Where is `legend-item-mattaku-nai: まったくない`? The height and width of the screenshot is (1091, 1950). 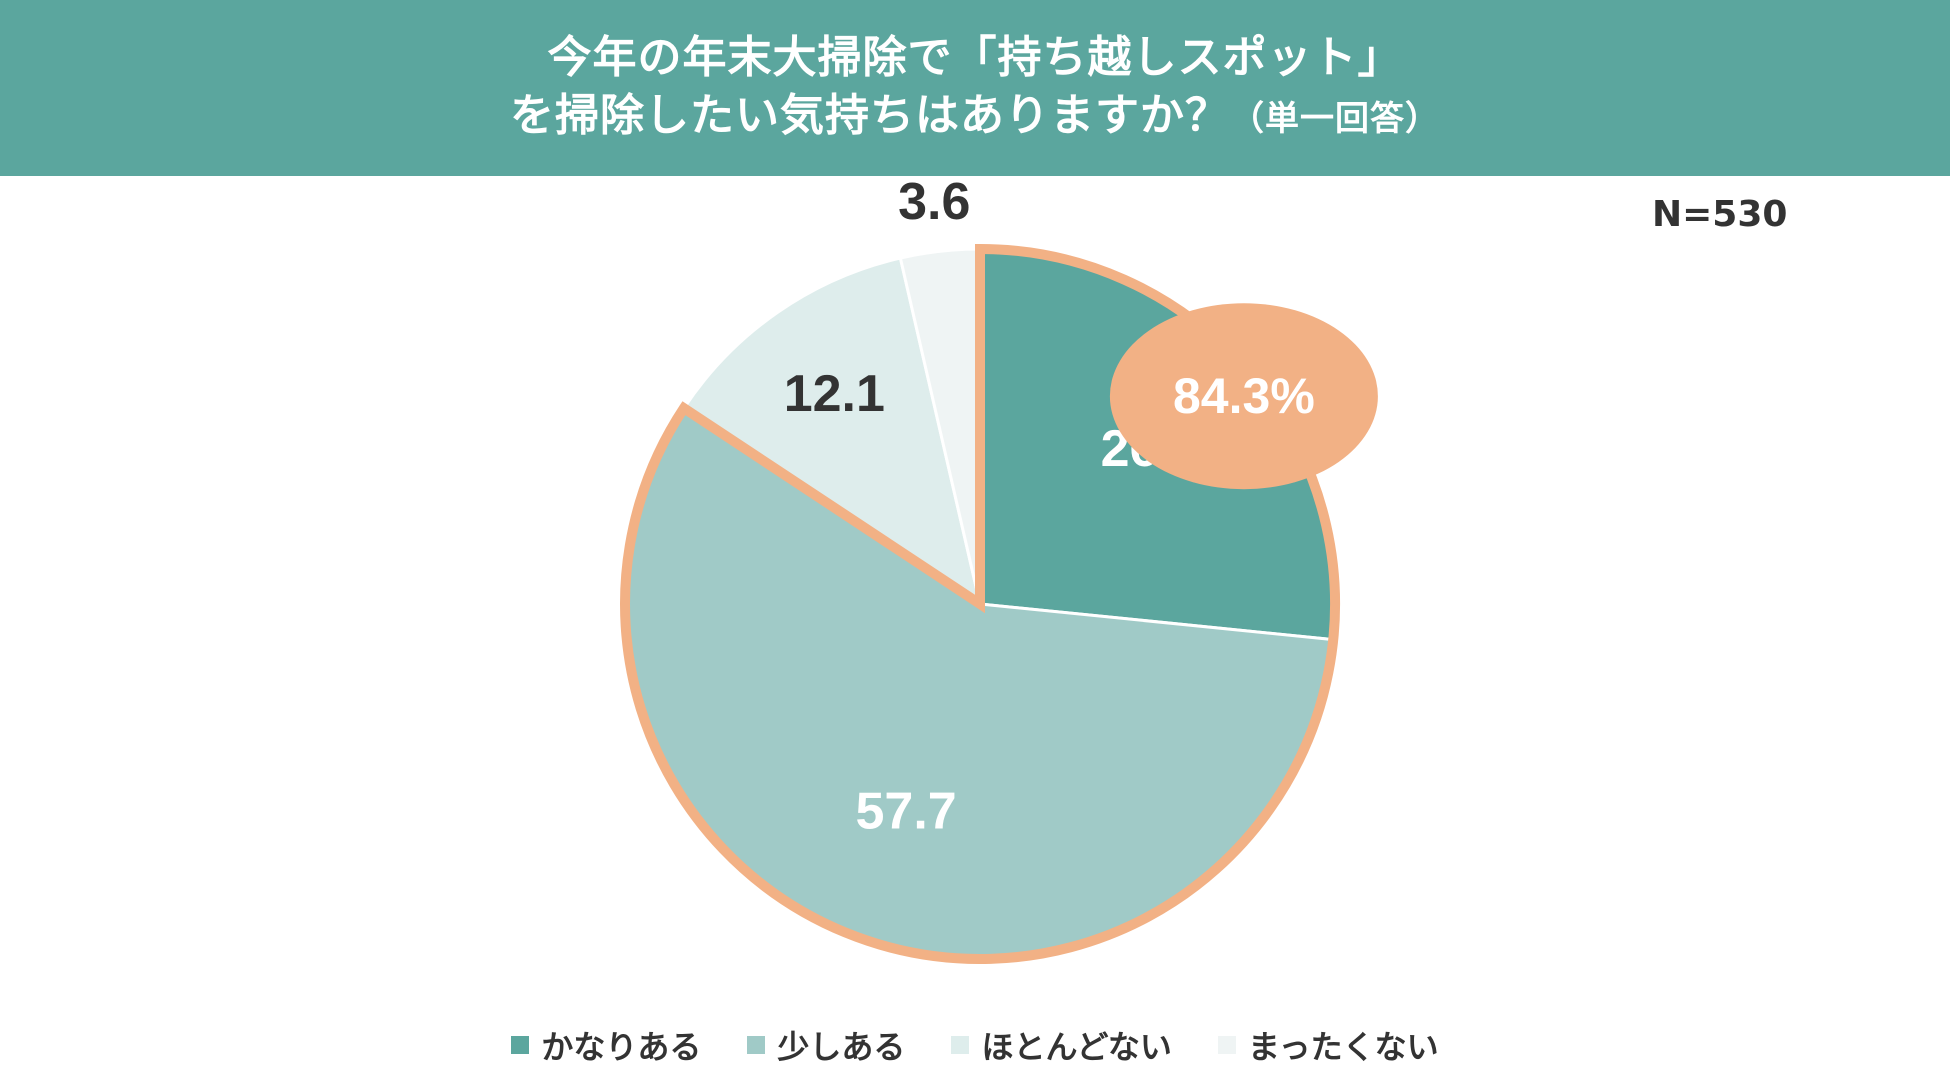 legend-item-mattaku-nai: まったくない is located at coordinates (1328, 1045).